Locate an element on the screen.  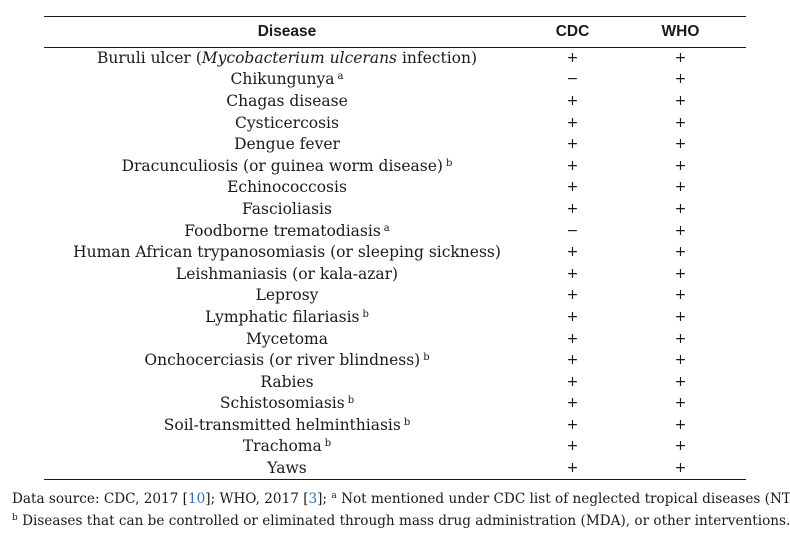
disease-name: Rabies is located at coordinates (287, 381).